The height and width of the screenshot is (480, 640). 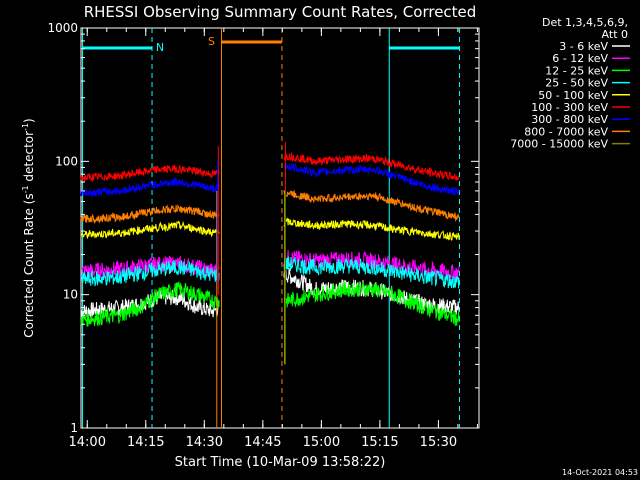 I want to click on y-tick-label: 100, so click(x=66, y=161).